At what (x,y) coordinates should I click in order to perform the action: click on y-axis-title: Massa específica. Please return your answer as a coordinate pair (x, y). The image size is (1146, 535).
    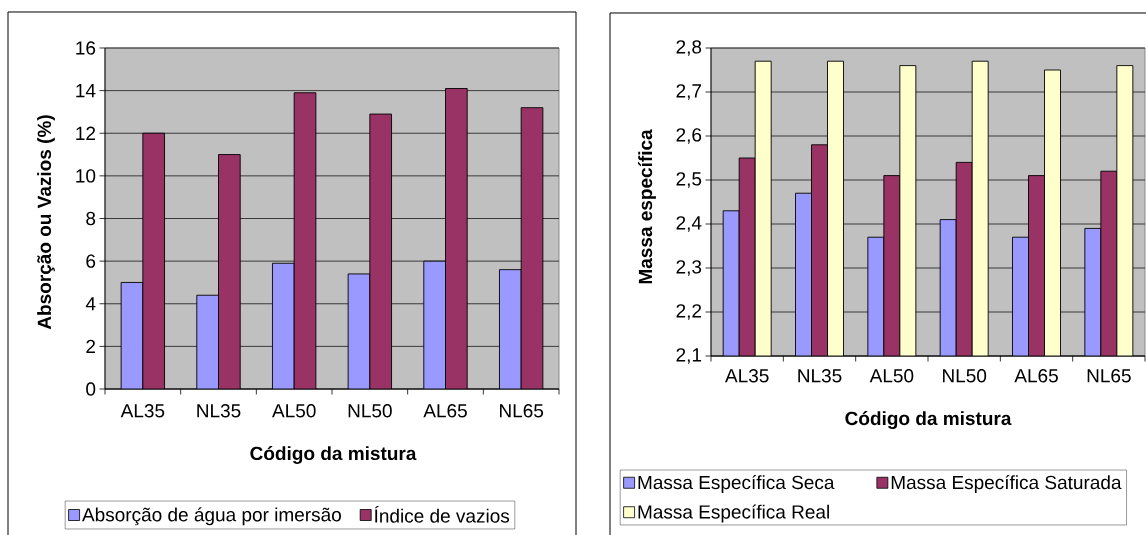
    Looking at the image, I should click on (647, 206).